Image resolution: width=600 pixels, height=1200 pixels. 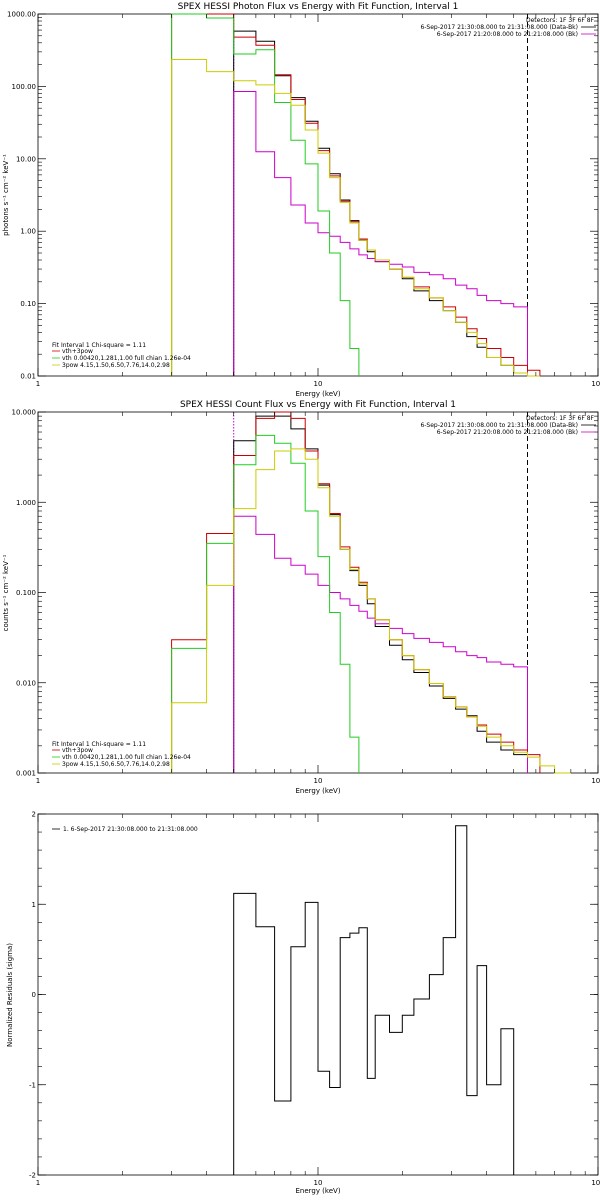 What do you see at coordinates (32, 1176) in the screenshot?
I see `y-tick-label: -2` at bounding box center [32, 1176].